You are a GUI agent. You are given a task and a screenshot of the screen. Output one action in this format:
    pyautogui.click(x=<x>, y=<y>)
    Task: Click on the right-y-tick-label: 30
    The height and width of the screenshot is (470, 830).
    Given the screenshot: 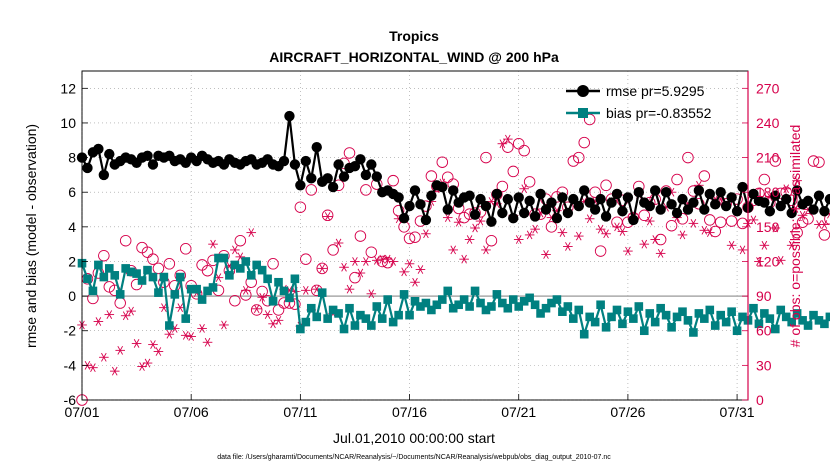 What is the action you would take?
    pyautogui.click(x=764, y=365)
    